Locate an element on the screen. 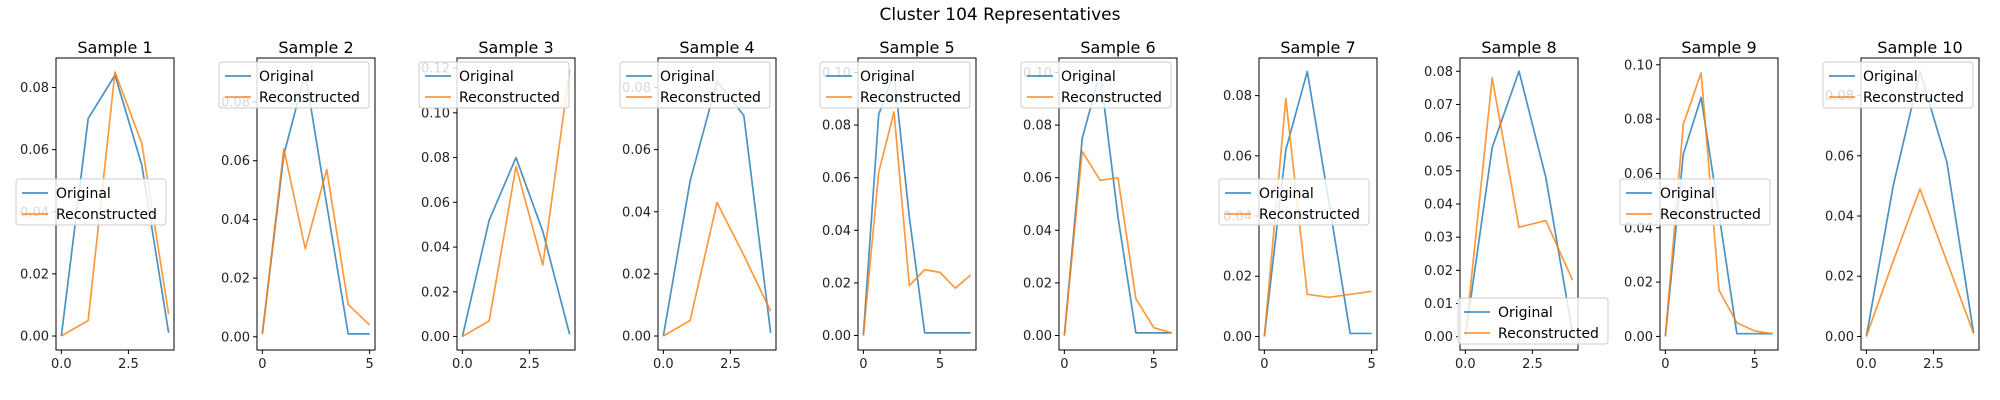 This screenshot has height=400, width=2000. y-tick-label: 0.10 is located at coordinates (435, 113).